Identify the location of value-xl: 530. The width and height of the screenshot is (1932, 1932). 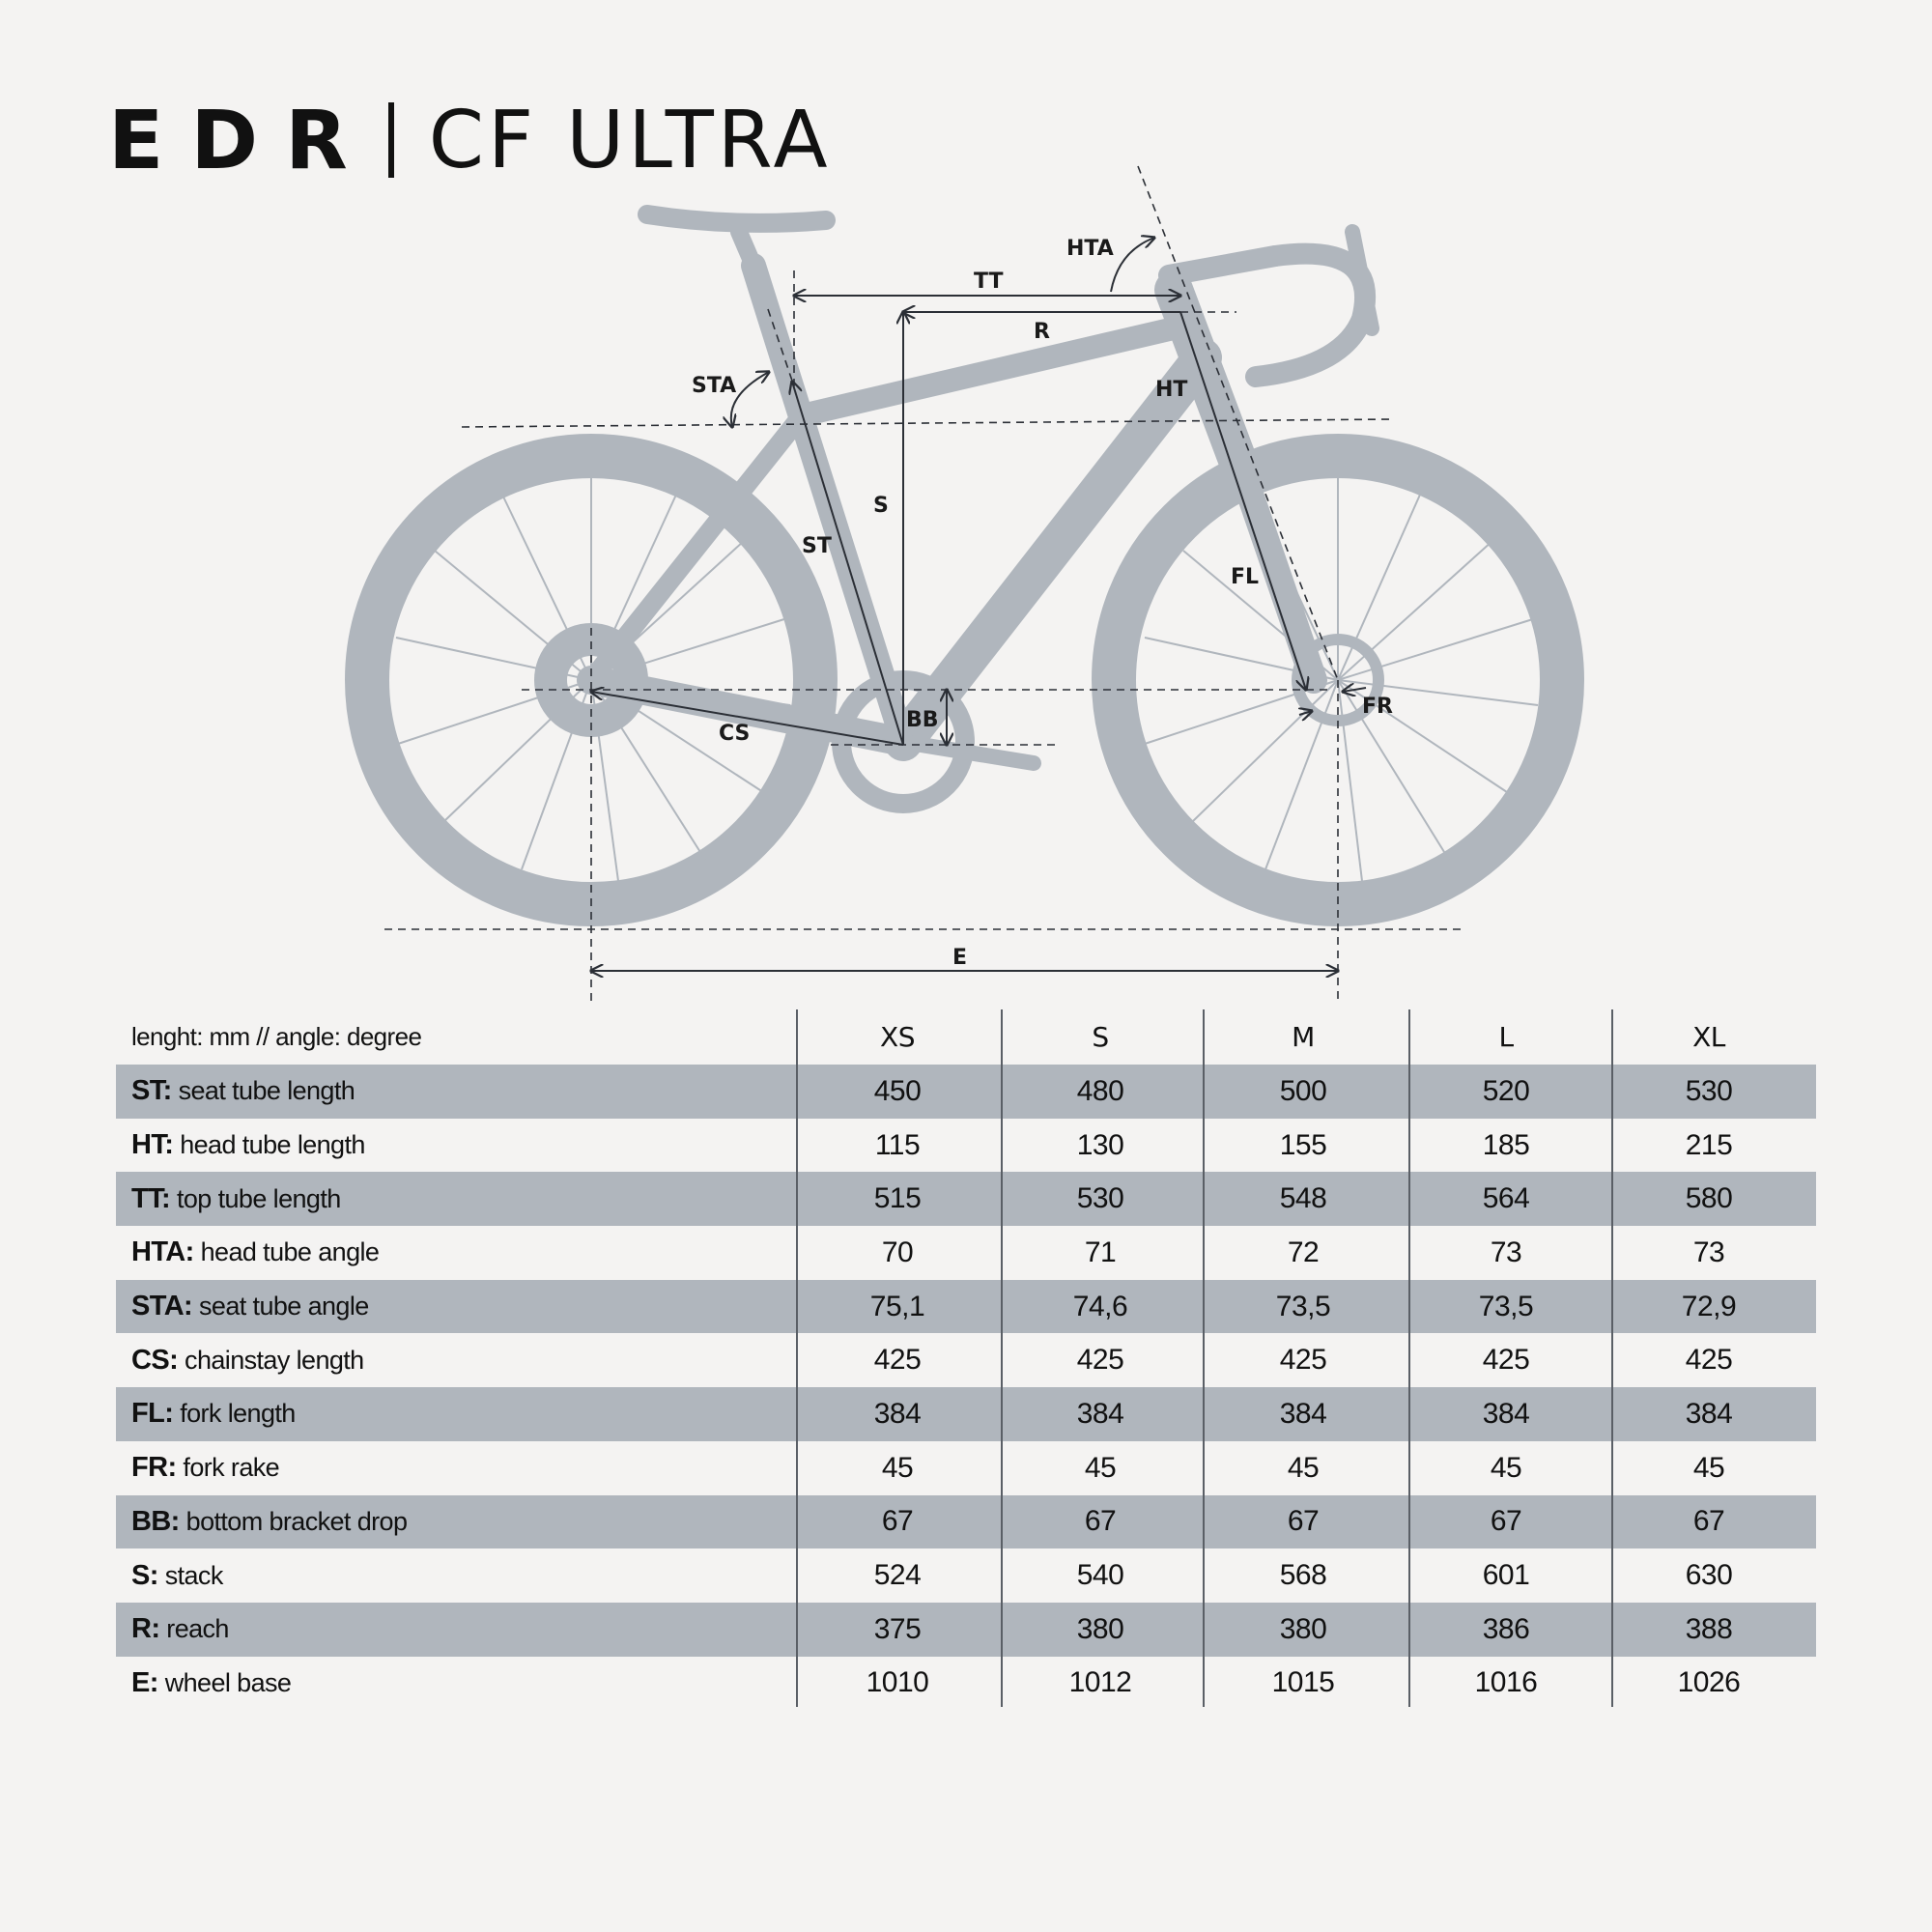
(1709, 1090).